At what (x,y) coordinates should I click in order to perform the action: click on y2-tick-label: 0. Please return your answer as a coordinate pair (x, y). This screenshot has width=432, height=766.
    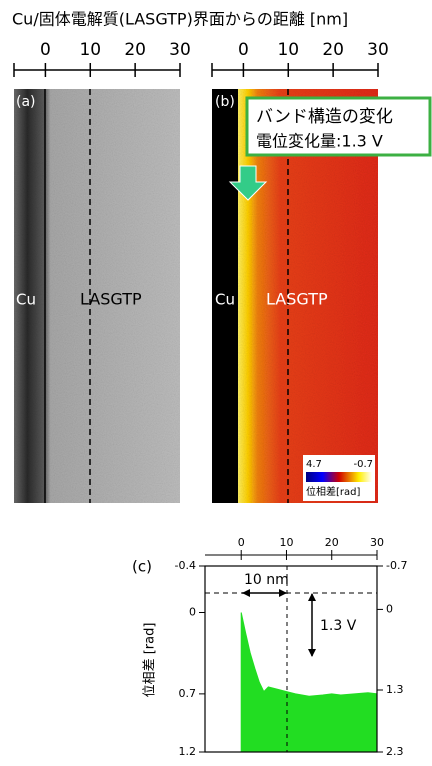
    Looking at the image, I should click on (389, 608).